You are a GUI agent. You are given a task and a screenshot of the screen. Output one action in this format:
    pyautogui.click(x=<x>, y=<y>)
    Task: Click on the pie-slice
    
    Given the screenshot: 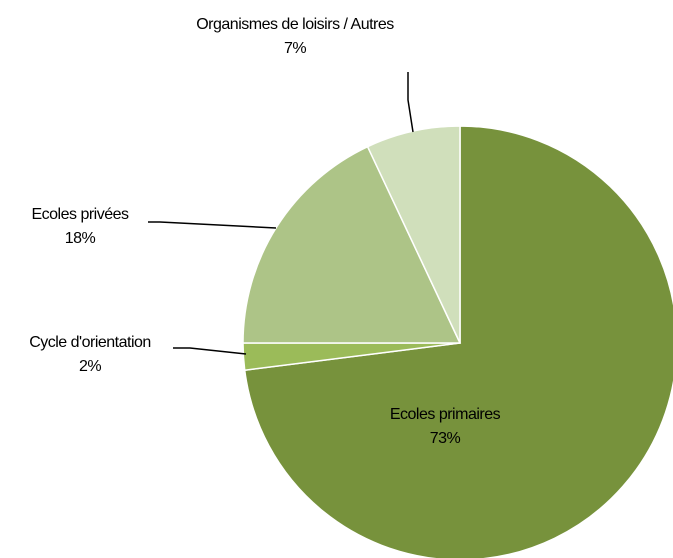 What is the action you would take?
    pyautogui.click(x=352, y=244)
    